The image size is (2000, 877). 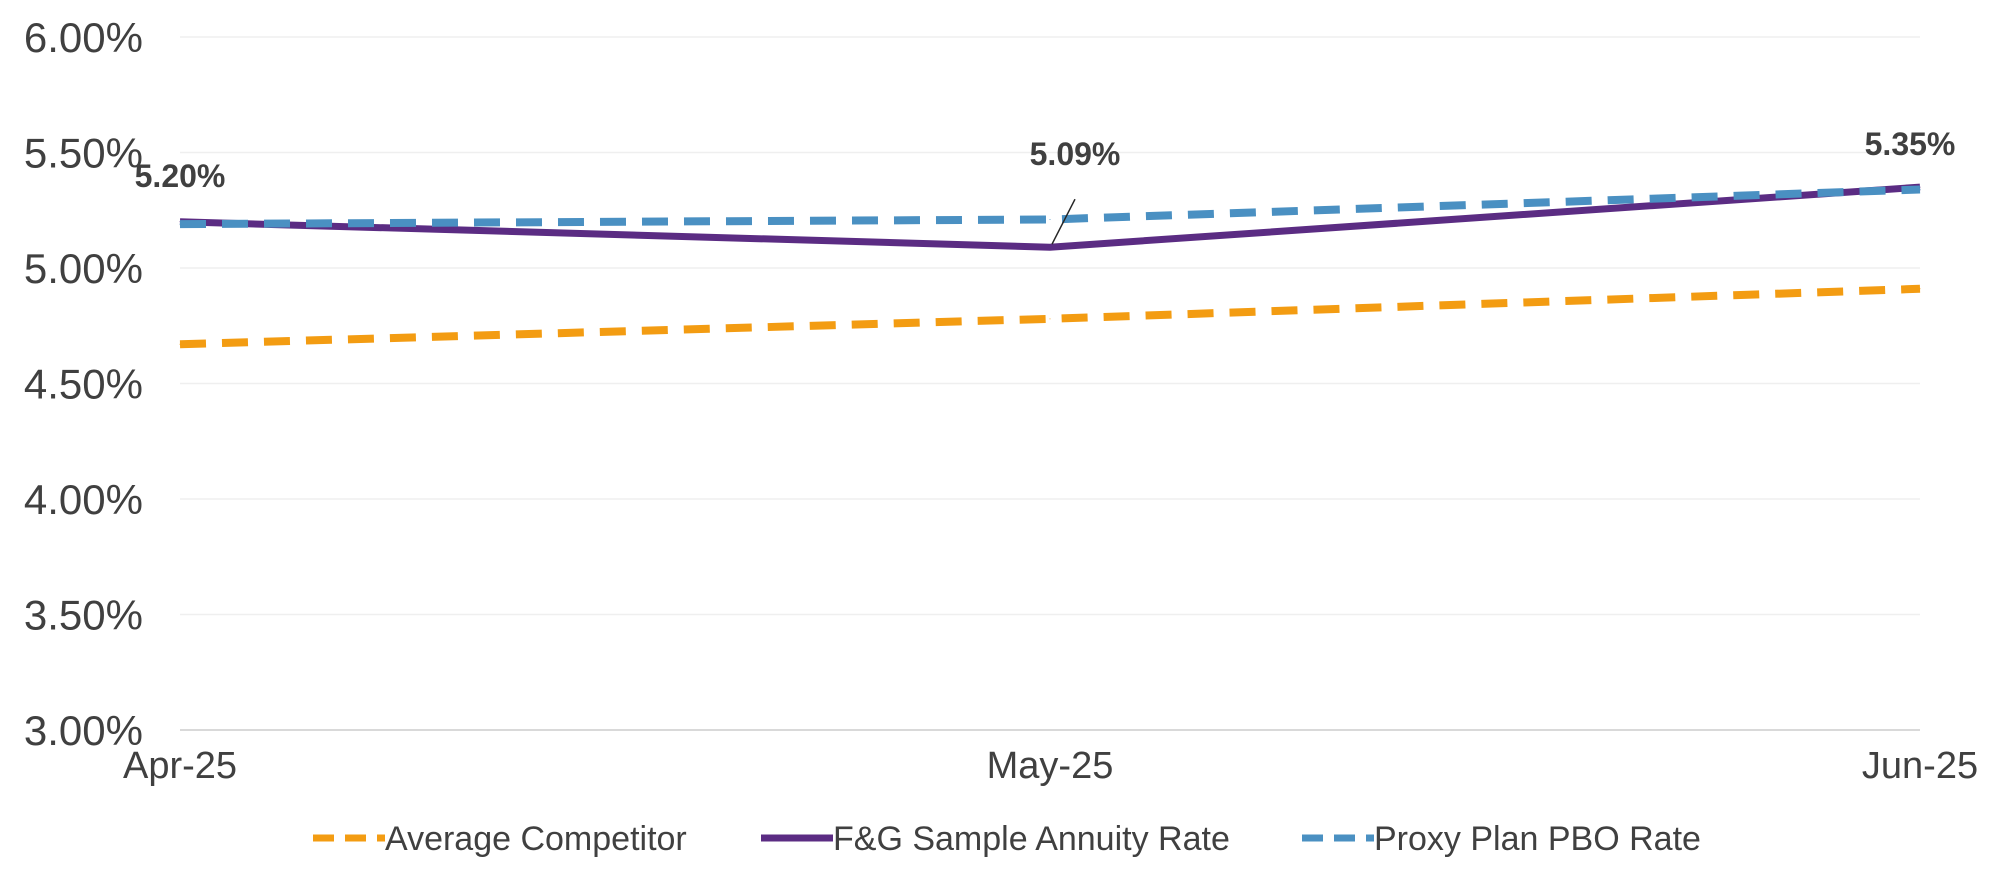 What do you see at coordinates (1050, 766) in the screenshot?
I see `x-tick-label: May-25` at bounding box center [1050, 766].